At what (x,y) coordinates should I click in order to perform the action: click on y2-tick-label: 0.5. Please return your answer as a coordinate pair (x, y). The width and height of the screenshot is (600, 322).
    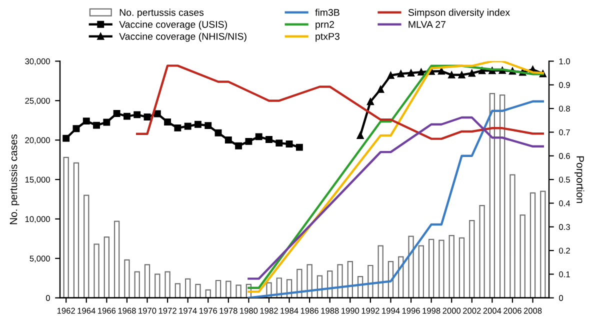
    Looking at the image, I should click on (564, 179).